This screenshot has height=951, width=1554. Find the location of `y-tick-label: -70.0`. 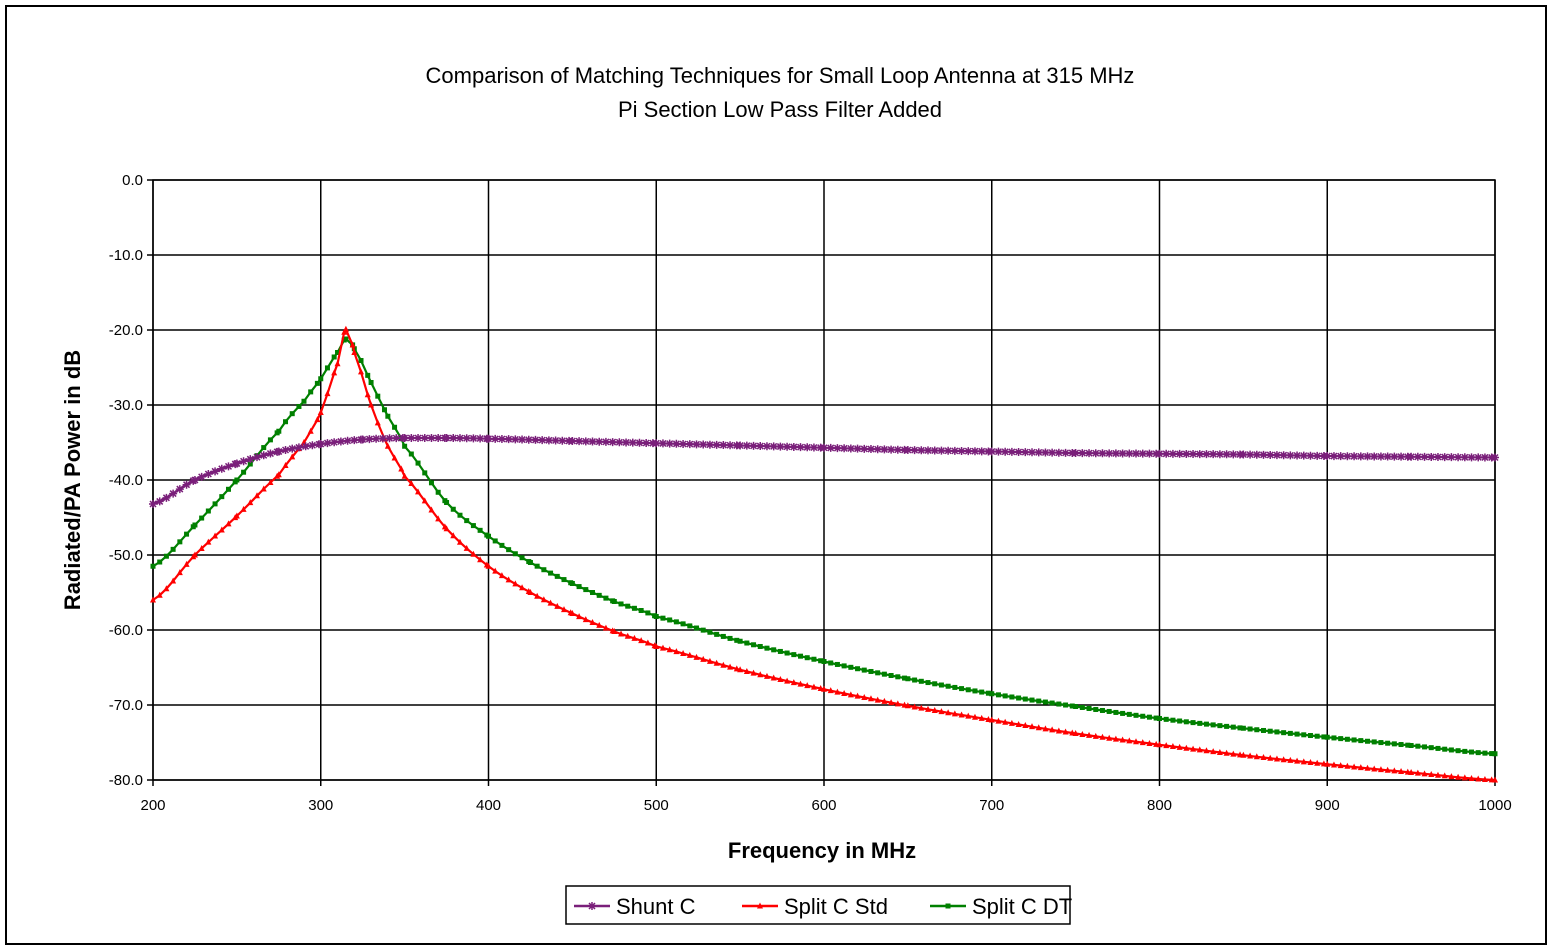

y-tick-label: -70.0 is located at coordinates (126, 705).